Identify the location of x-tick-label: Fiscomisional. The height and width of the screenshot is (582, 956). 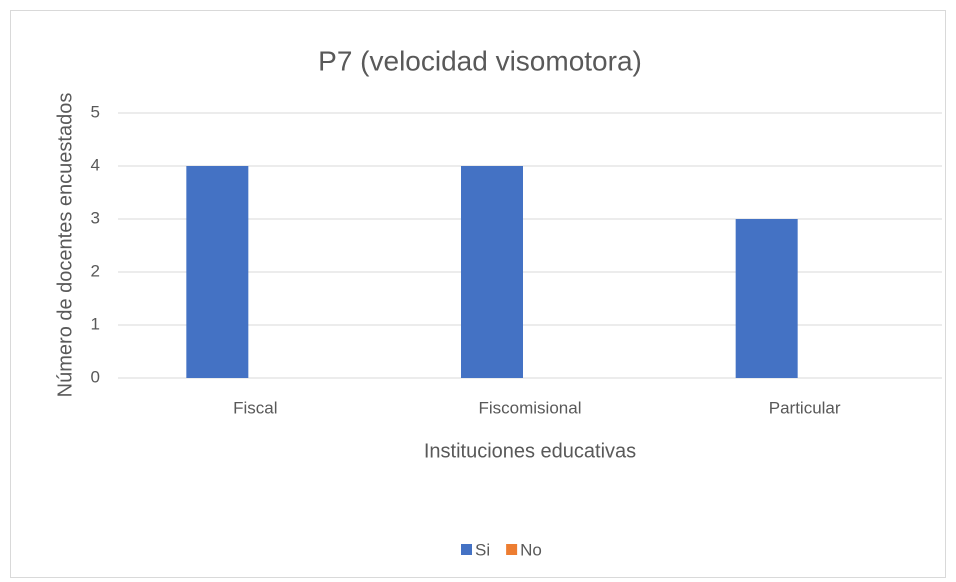
(530, 407).